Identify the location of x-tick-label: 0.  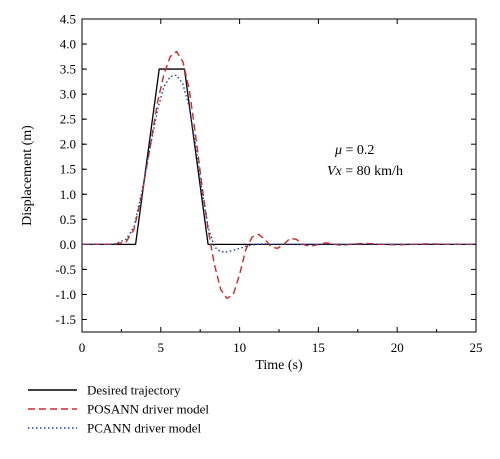
(82, 347).